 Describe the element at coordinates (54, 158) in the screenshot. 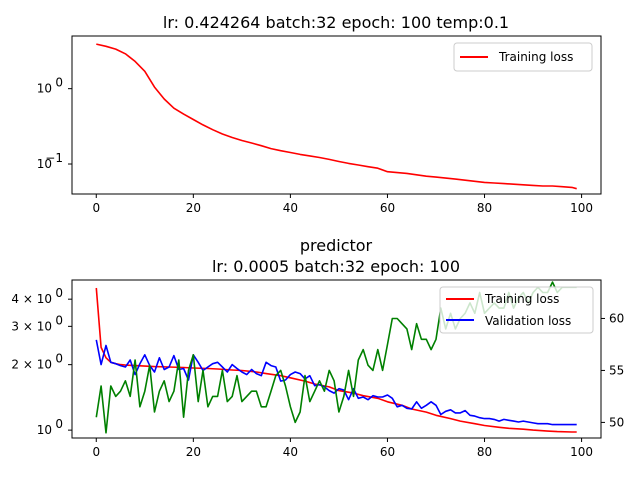

I see `top-y-tick-exponent: −1` at that location.